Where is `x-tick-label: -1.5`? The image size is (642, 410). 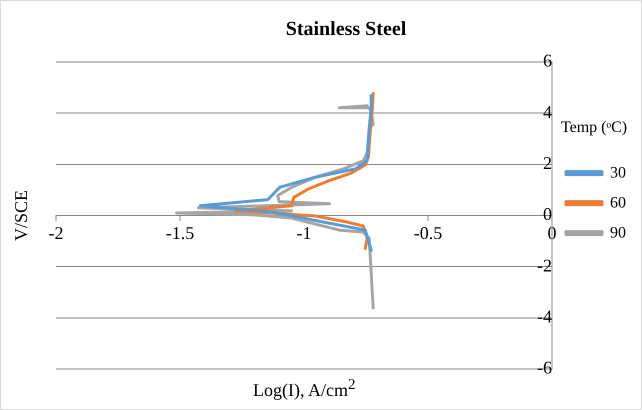
x-tick-label: -1.5 is located at coordinates (180, 233).